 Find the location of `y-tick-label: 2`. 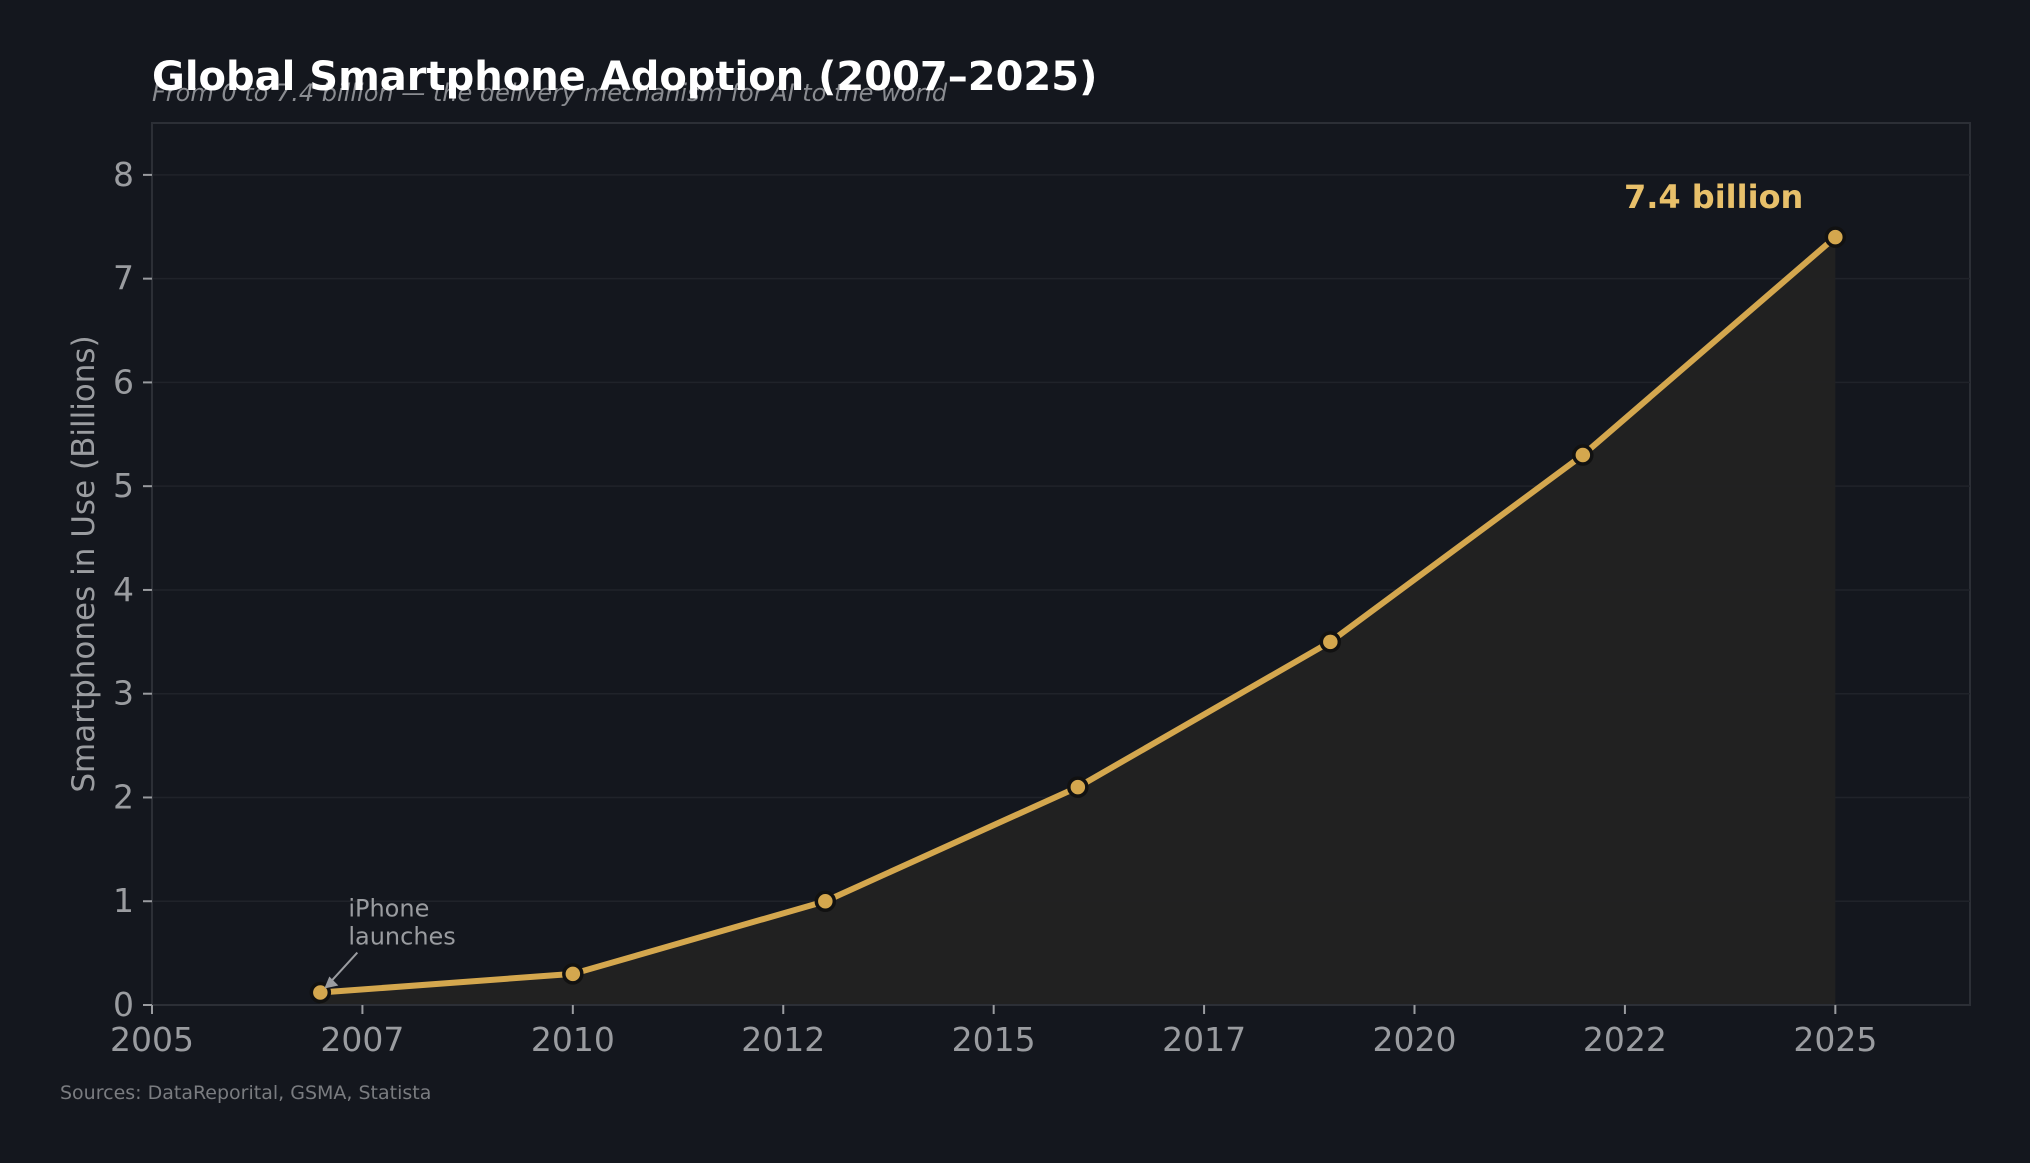

y-tick-label: 2 is located at coordinates (123, 796).